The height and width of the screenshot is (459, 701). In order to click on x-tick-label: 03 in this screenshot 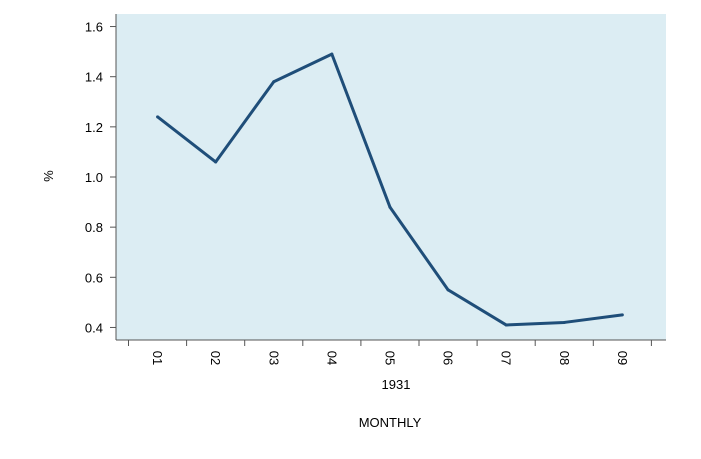, I will do `click(273, 358)`.